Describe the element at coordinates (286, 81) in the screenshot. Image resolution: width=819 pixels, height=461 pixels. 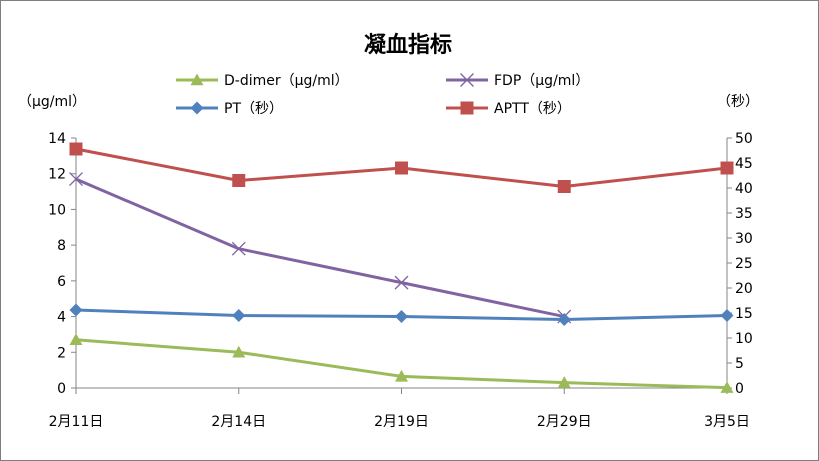
I see `legend-label: D-dimer（μg/ml）` at that location.